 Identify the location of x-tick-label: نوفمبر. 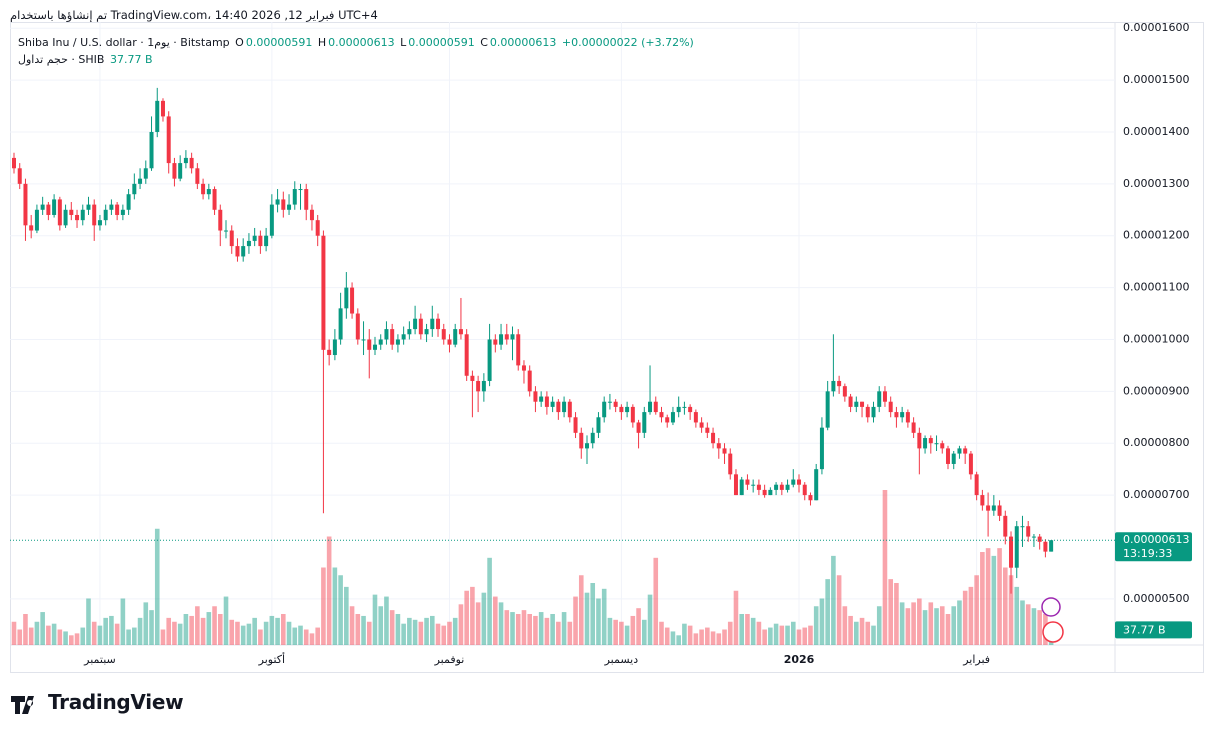
(449, 659).